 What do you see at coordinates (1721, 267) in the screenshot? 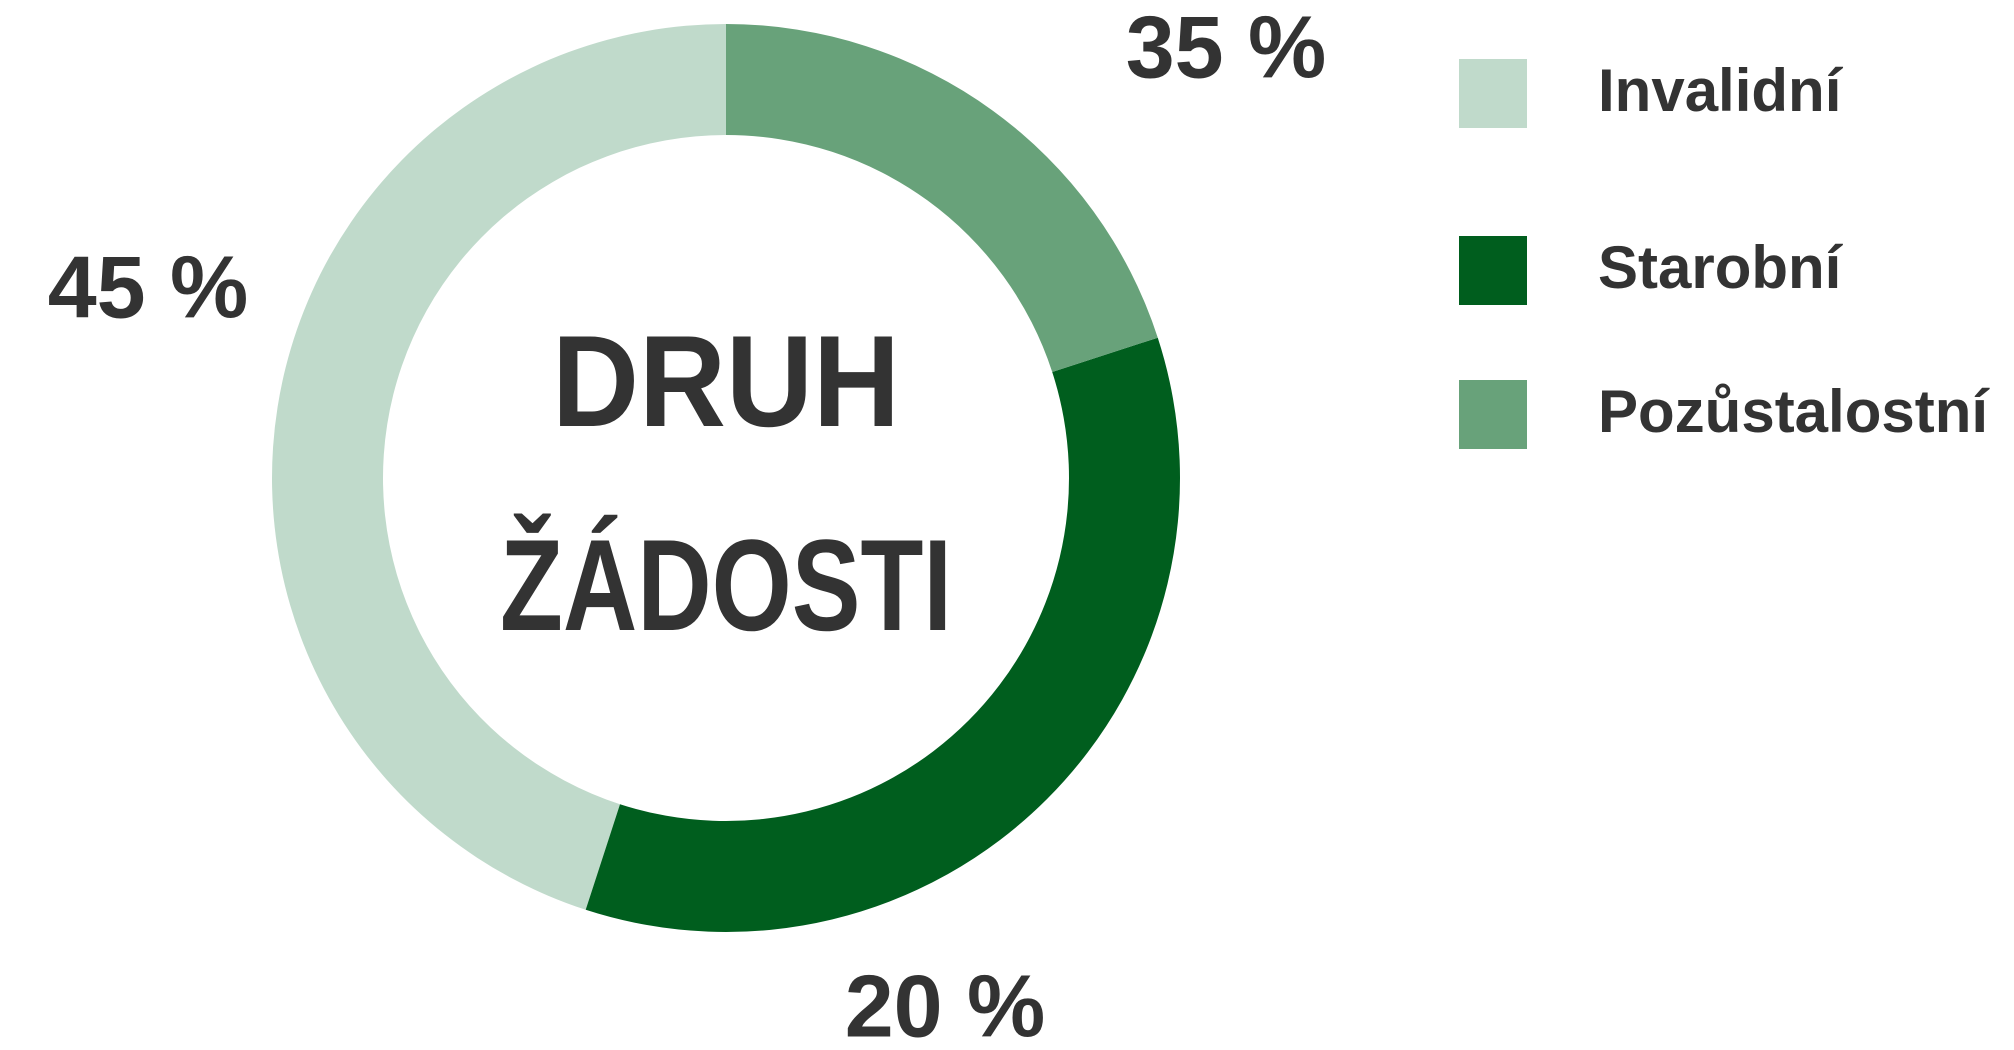
I see `legend-label: Starobní` at bounding box center [1721, 267].